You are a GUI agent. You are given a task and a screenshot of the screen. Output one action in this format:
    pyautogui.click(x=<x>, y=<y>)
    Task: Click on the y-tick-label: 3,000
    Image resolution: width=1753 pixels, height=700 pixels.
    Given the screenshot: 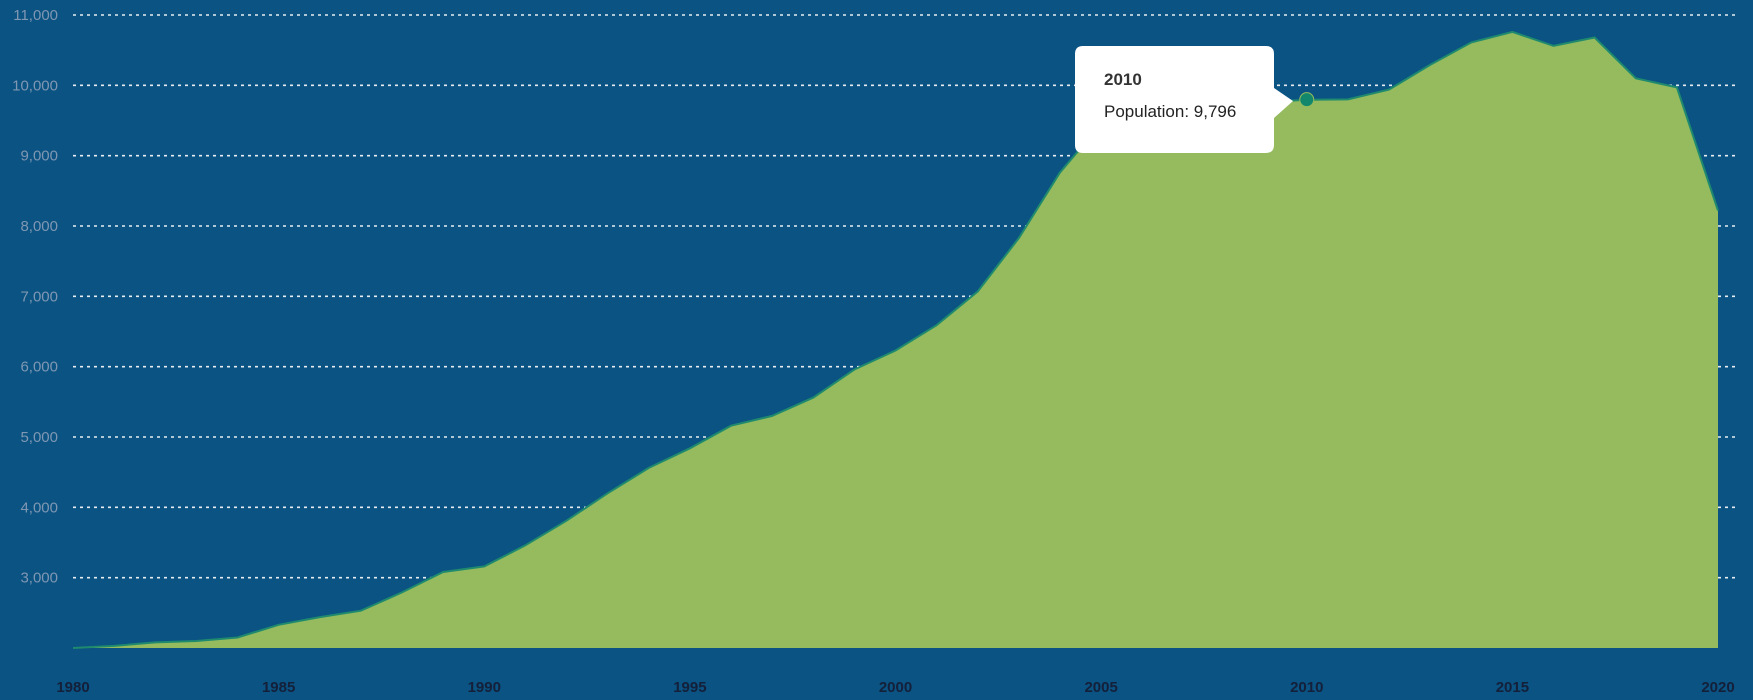 What is the action you would take?
    pyautogui.click(x=39, y=578)
    